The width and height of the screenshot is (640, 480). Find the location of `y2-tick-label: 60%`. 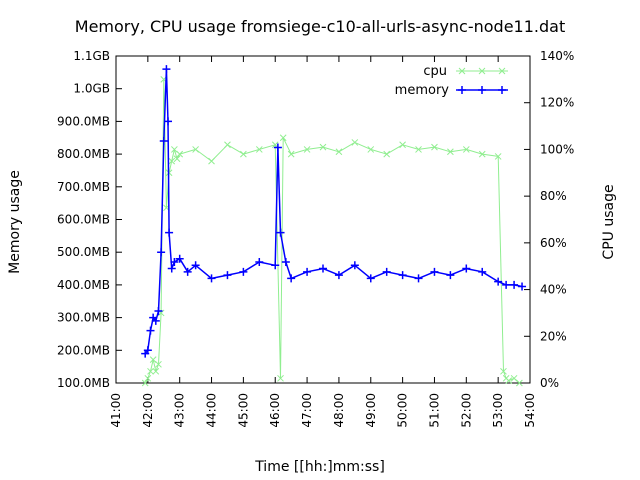

y2-tick-label: 60% is located at coordinates (553, 243).